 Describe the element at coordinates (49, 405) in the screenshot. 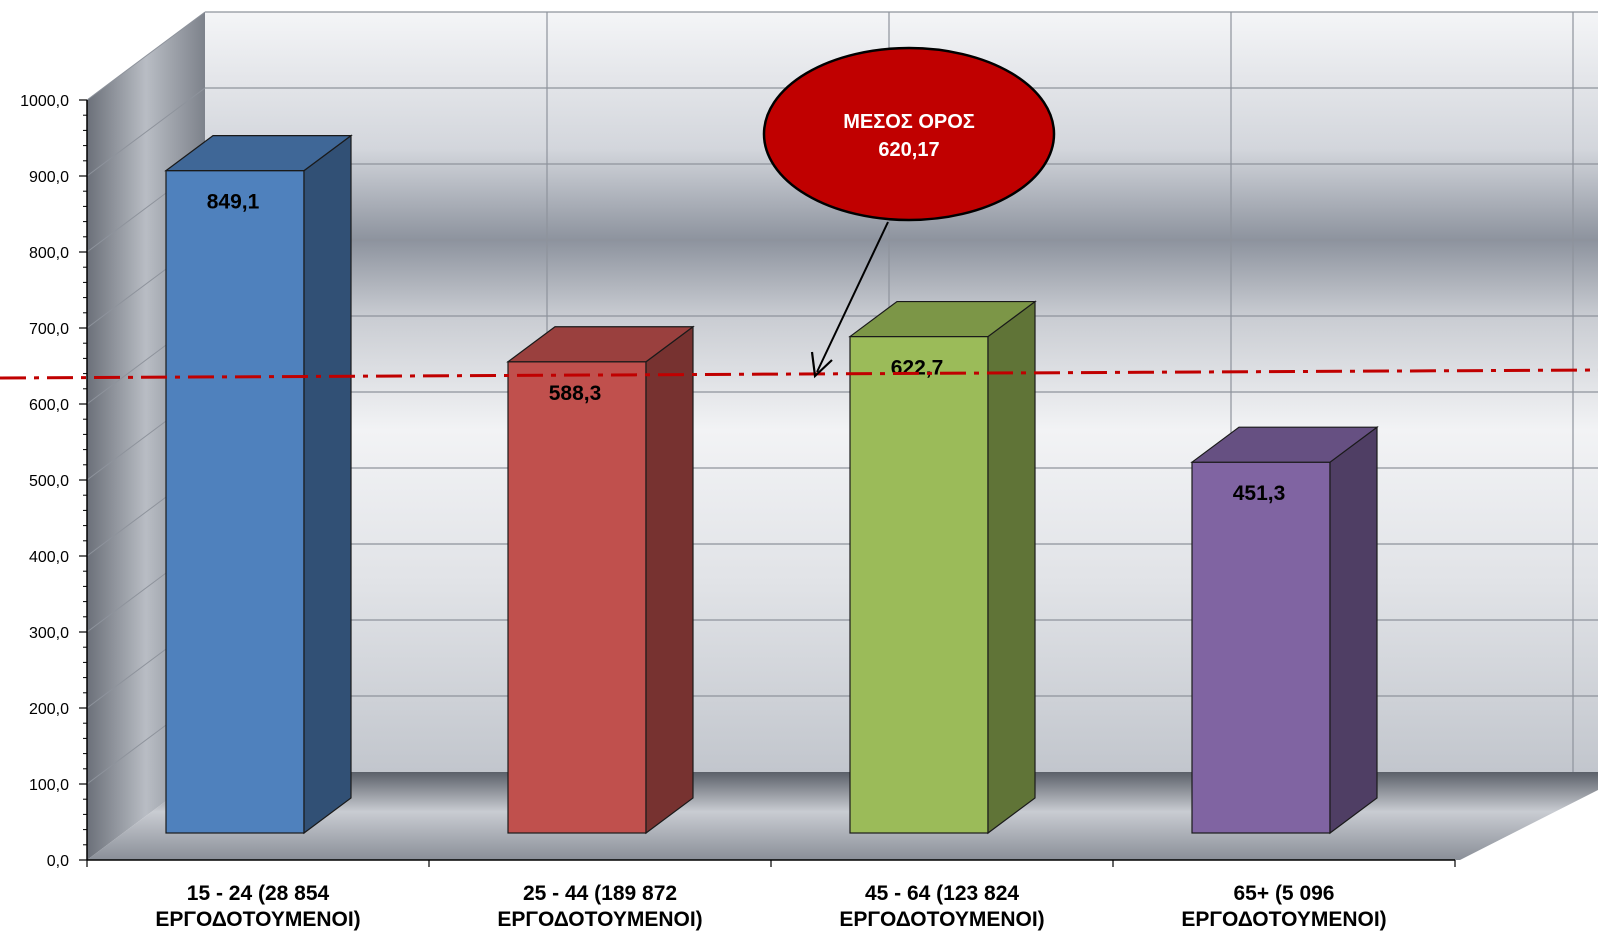

I see `y-tick-label: 600,0` at that location.